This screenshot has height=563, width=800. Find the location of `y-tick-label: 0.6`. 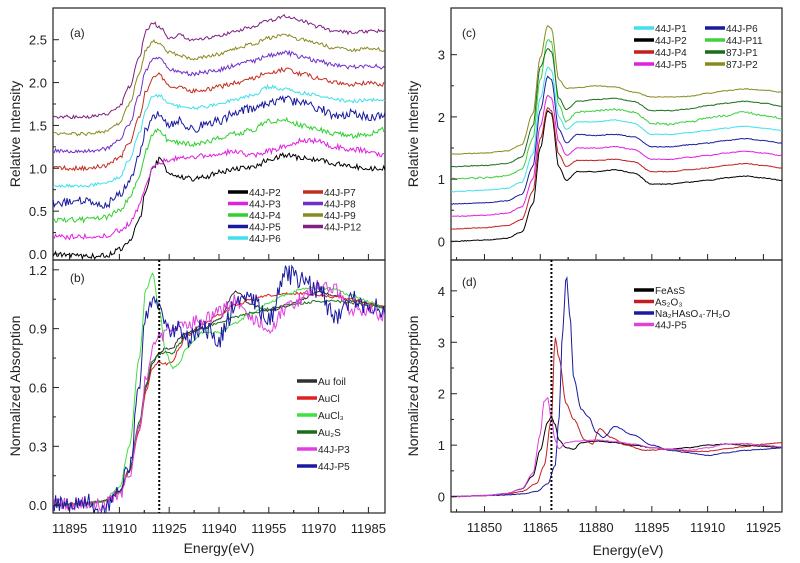

y-tick-label: 0.6 is located at coordinates (38, 387).